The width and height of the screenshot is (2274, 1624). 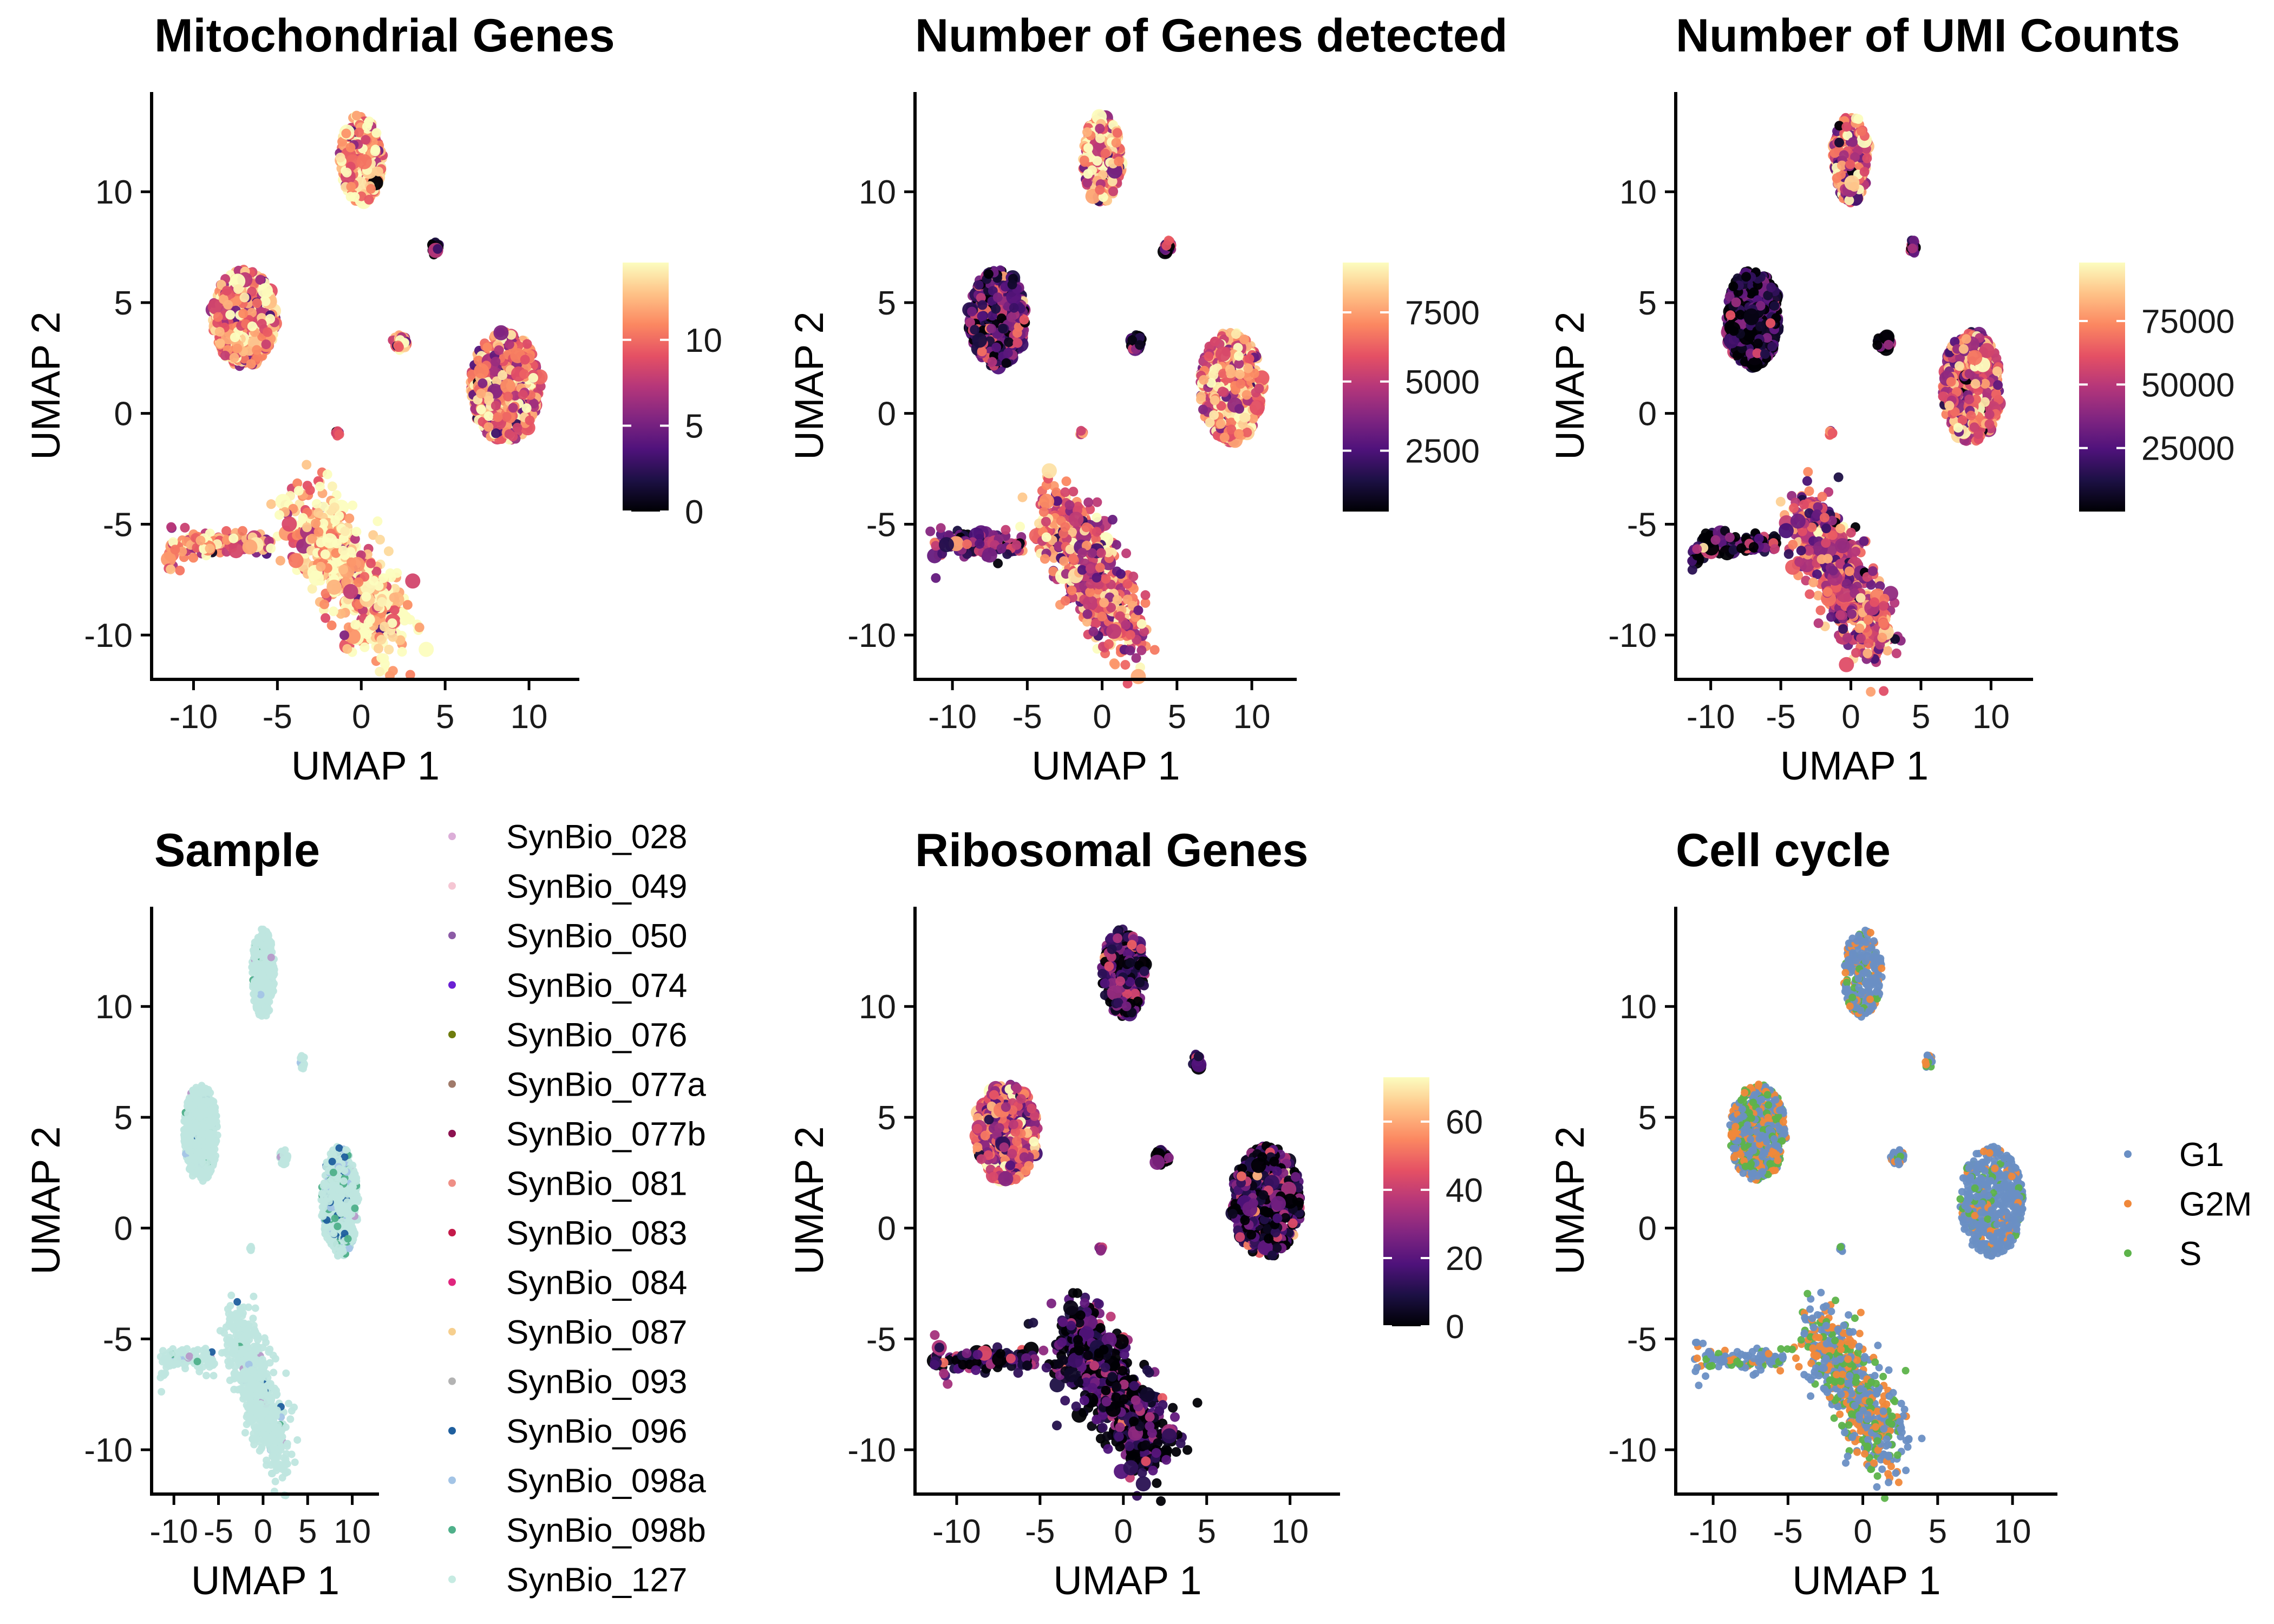 What do you see at coordinates (1366, 387) in the screenshot?
I see `colorbar` at bounding box center [1366, 387].